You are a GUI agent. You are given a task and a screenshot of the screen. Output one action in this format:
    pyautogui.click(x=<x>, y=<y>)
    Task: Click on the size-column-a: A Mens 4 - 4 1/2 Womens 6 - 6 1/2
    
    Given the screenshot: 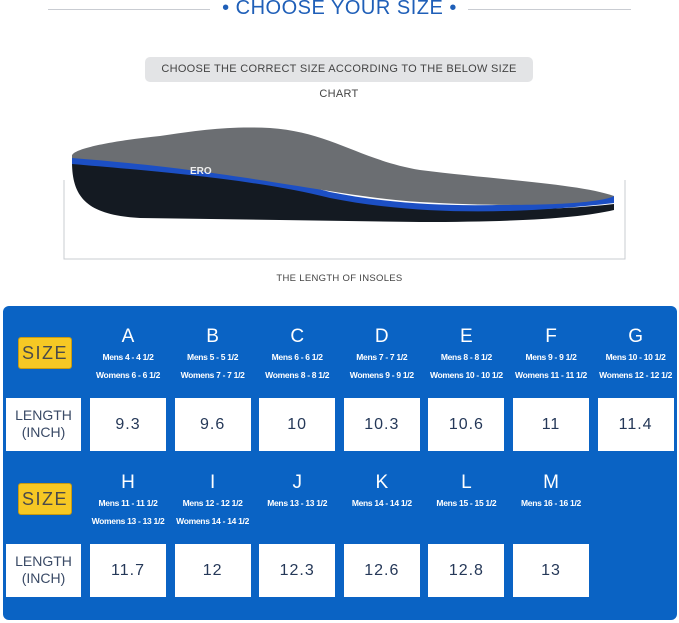 What is the action you would take?
    pyautogui.click(x=128, y=354)
    